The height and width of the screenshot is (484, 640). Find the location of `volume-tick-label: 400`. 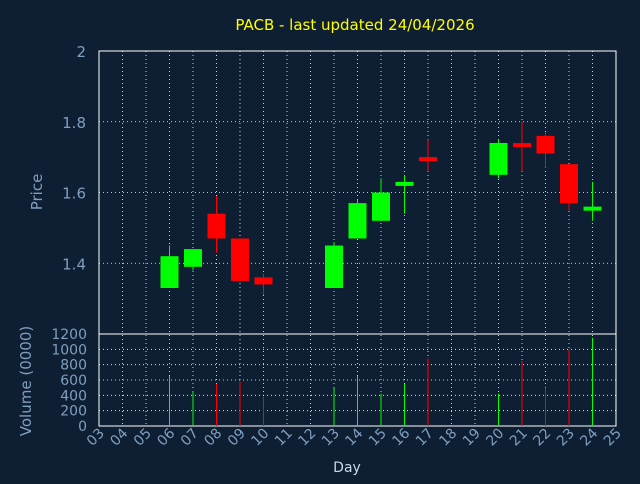

volume-tick-label: 400 is located at coordinates (73, 396).